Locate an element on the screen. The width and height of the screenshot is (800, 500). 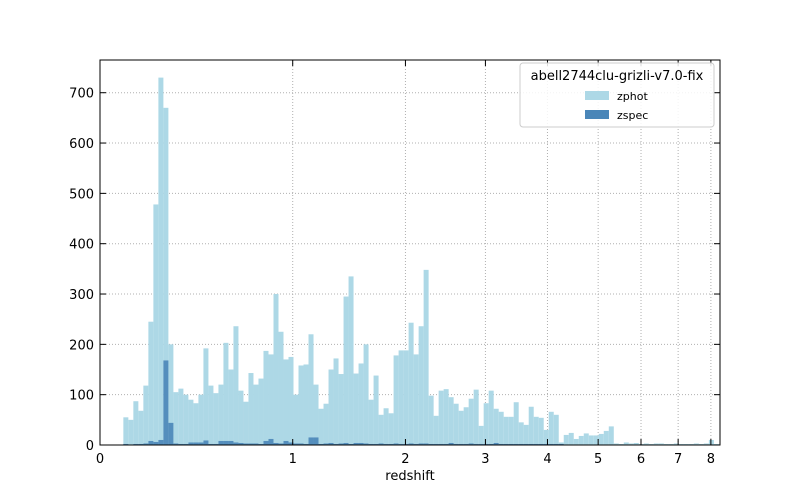
legend-label-zphot: zphot is located at coordinates (632, 96).